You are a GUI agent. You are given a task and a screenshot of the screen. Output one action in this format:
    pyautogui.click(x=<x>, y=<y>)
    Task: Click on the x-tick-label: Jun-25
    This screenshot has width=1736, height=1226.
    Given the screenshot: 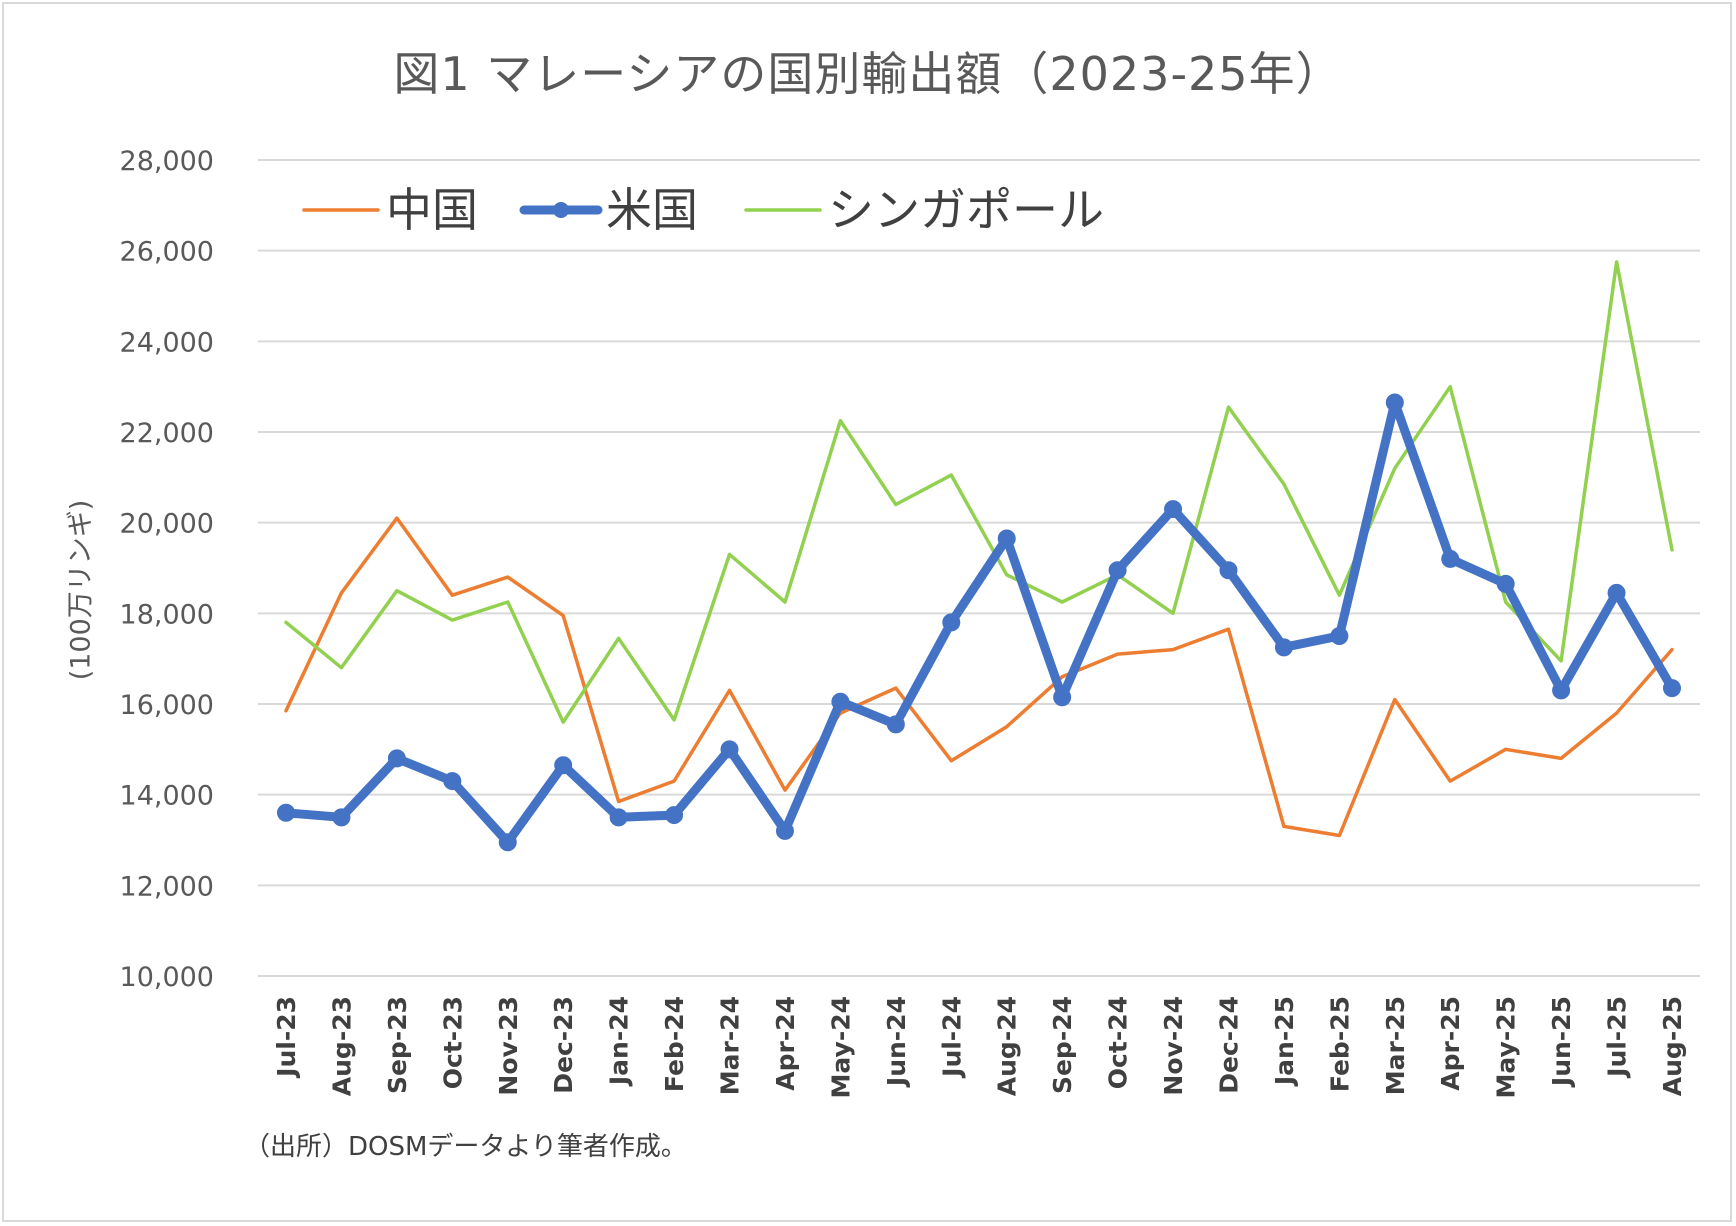 What is the action you would take?
    pyautogui.click(x=1561, y=1042)
    